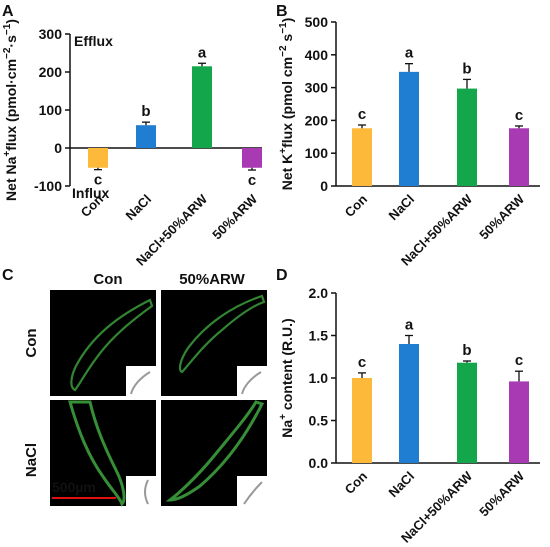  What do you see at coordinates (319, 378) in the screenshot?
I see `y-tick-label: 1.0` at bounding box center [319, 378].